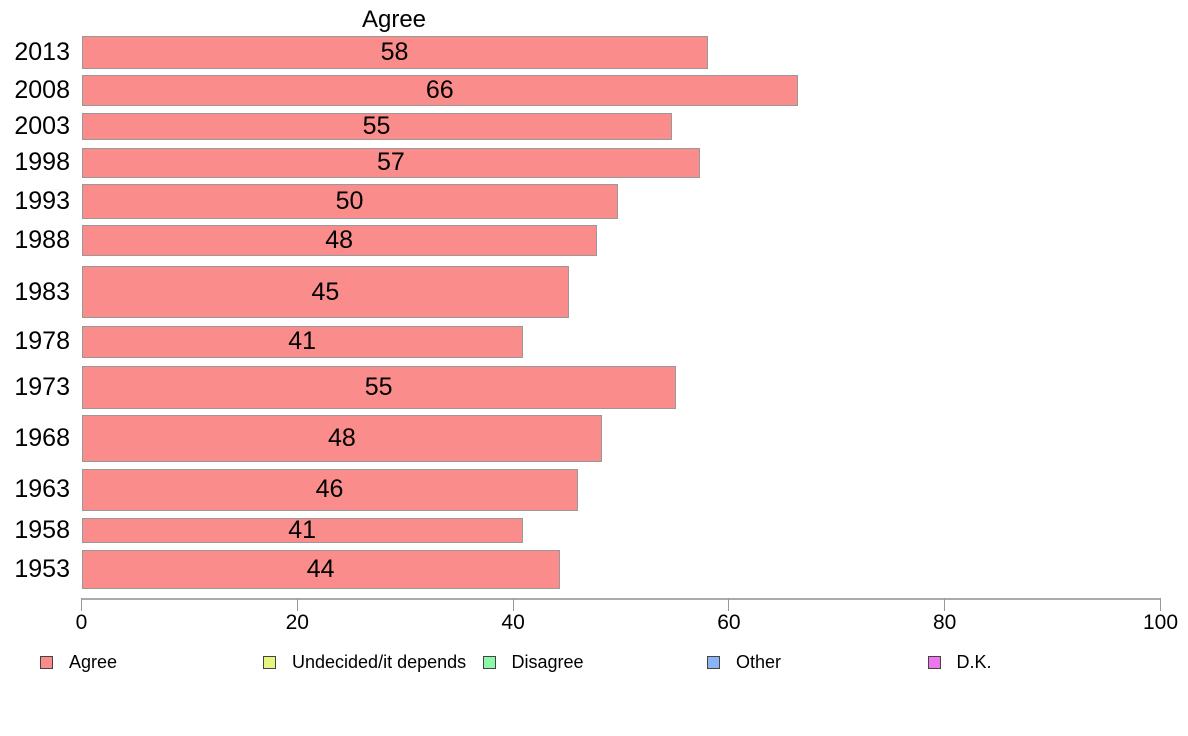  Describe the element at coordinates (42, 530) in the screenshot. I see `category-label: 1958` at that location.